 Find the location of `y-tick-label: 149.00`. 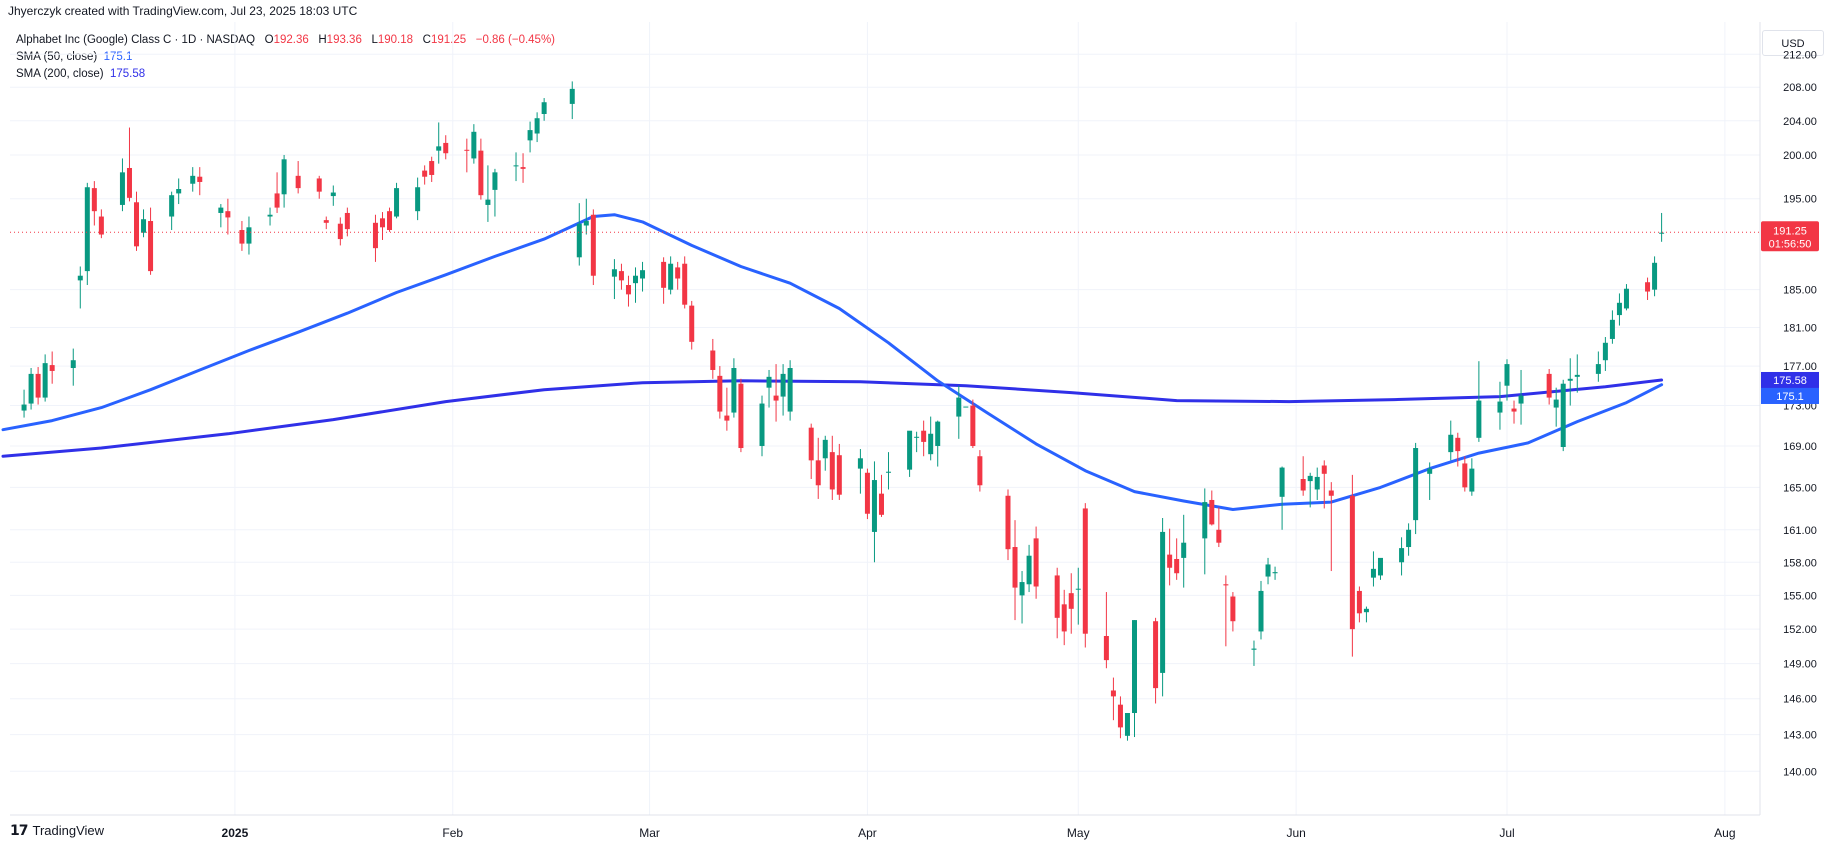

y-tick-label: 149.00 is located at coordinates (1800, 665).